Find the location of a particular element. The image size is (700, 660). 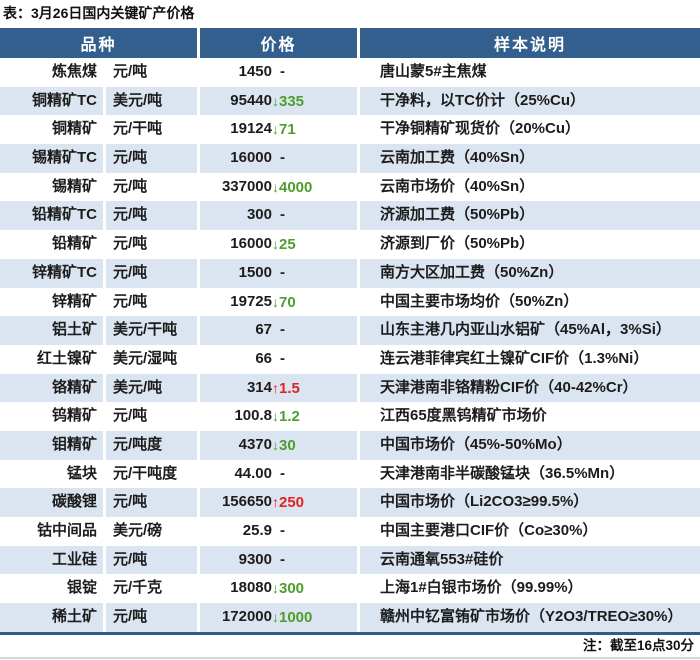

price-value: 25.9 is located at coordinates (257, 530).